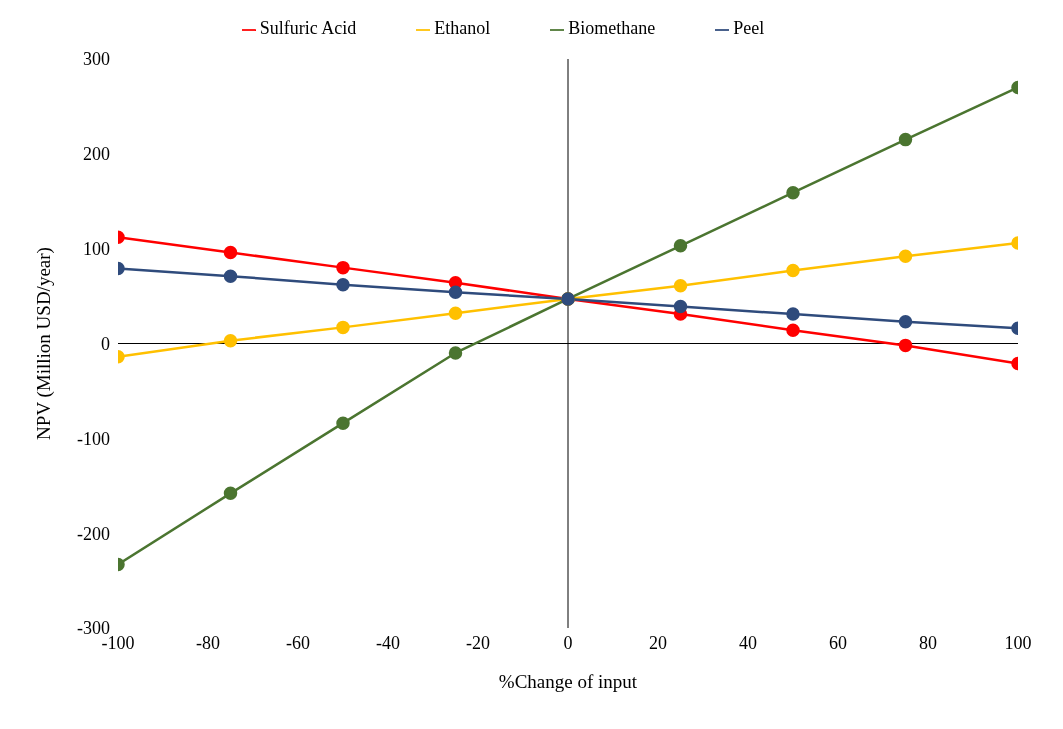 Image resolution: width=1063 pixels, height=729 pixels. Describe the element at coordinates (568, 681) in the screenshot. I see `x-axis-title: %Change of input` at that location.